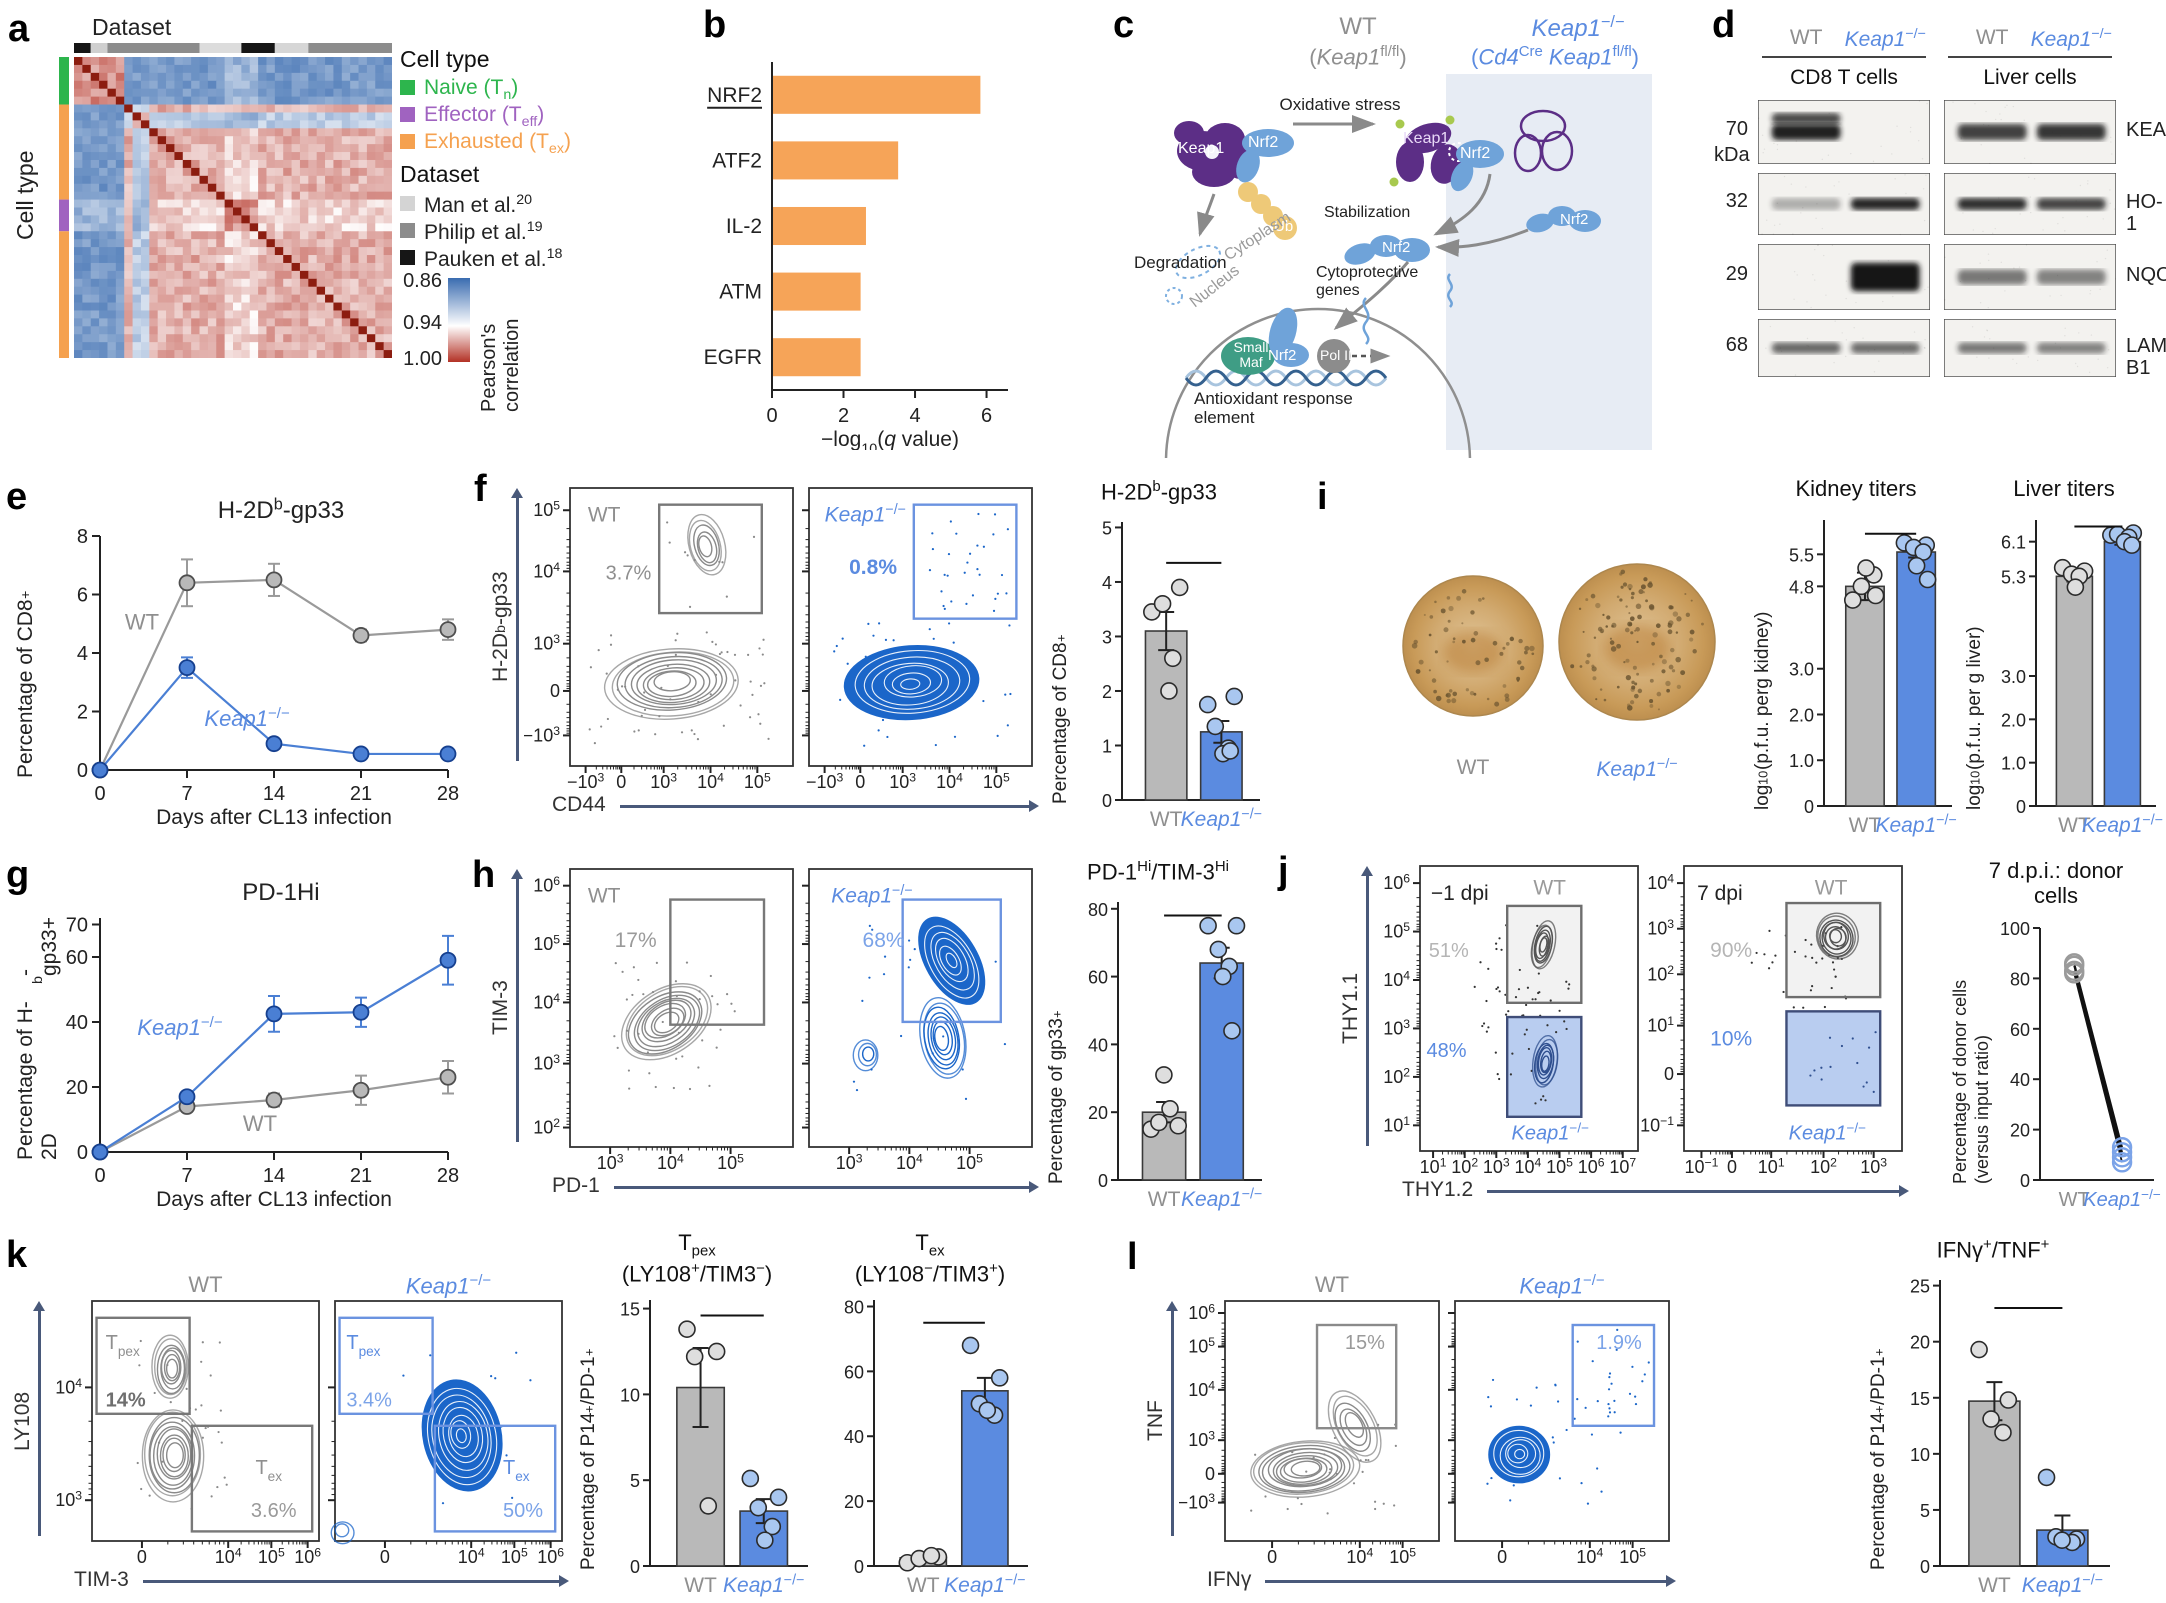 The width and height of the screenshot is (2166, 1603). Describe the element at coordinates (2064, 488) in the screenshot. I see `chart-title: Liver titers` at that location.